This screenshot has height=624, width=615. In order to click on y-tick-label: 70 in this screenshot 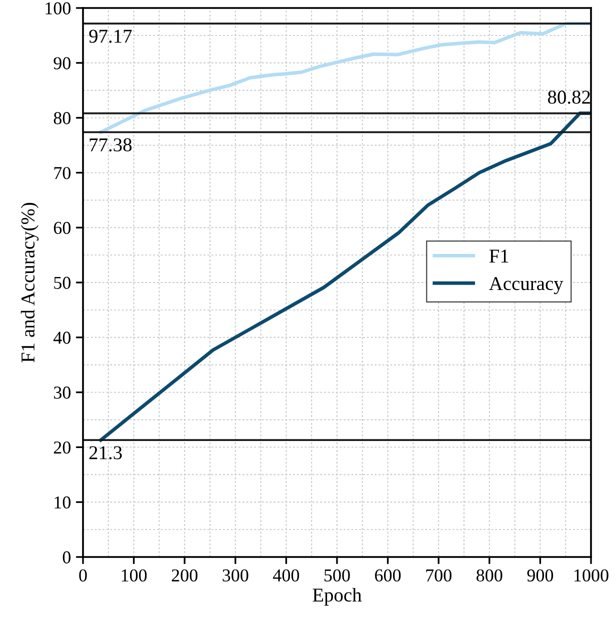, I will do `click(62, 173)`.